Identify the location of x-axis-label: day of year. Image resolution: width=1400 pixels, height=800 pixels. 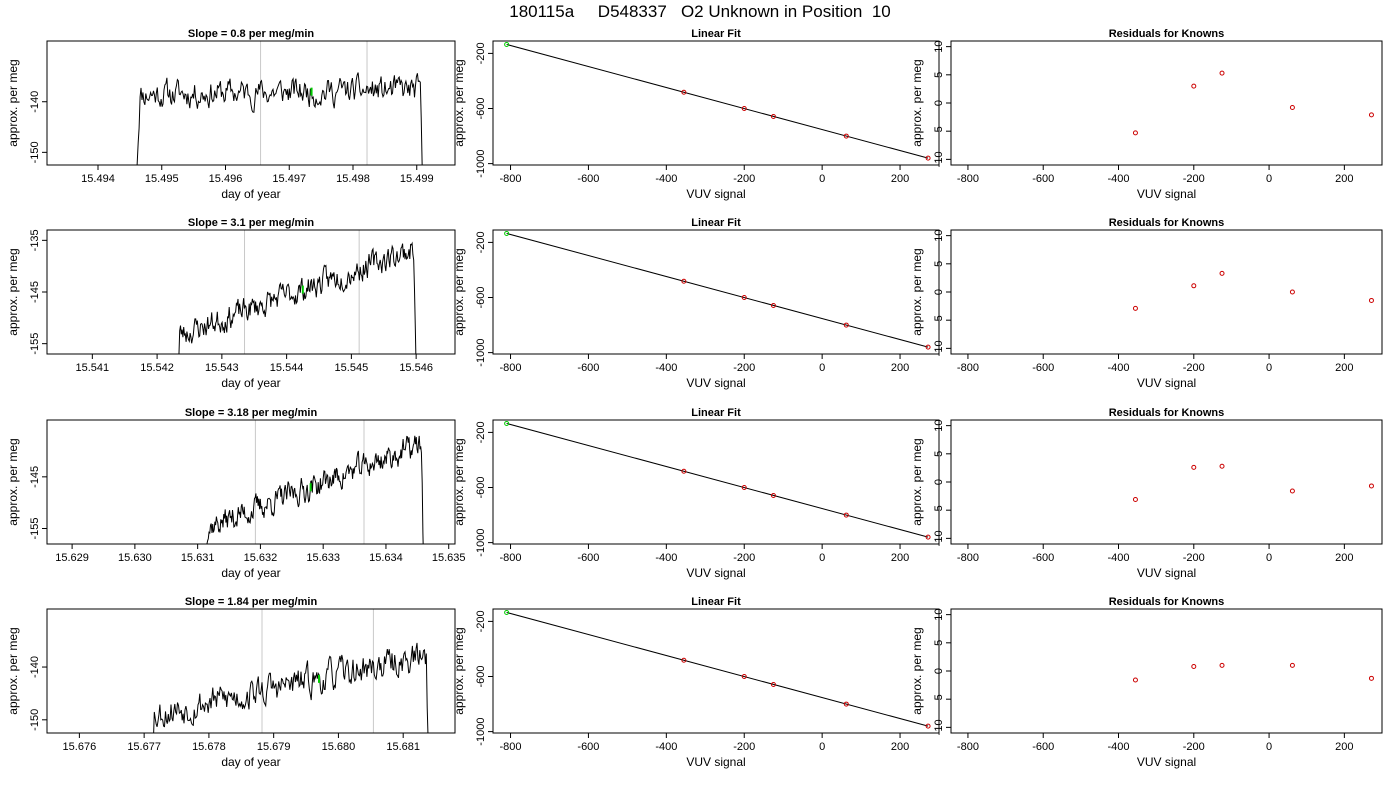
(250, 573).